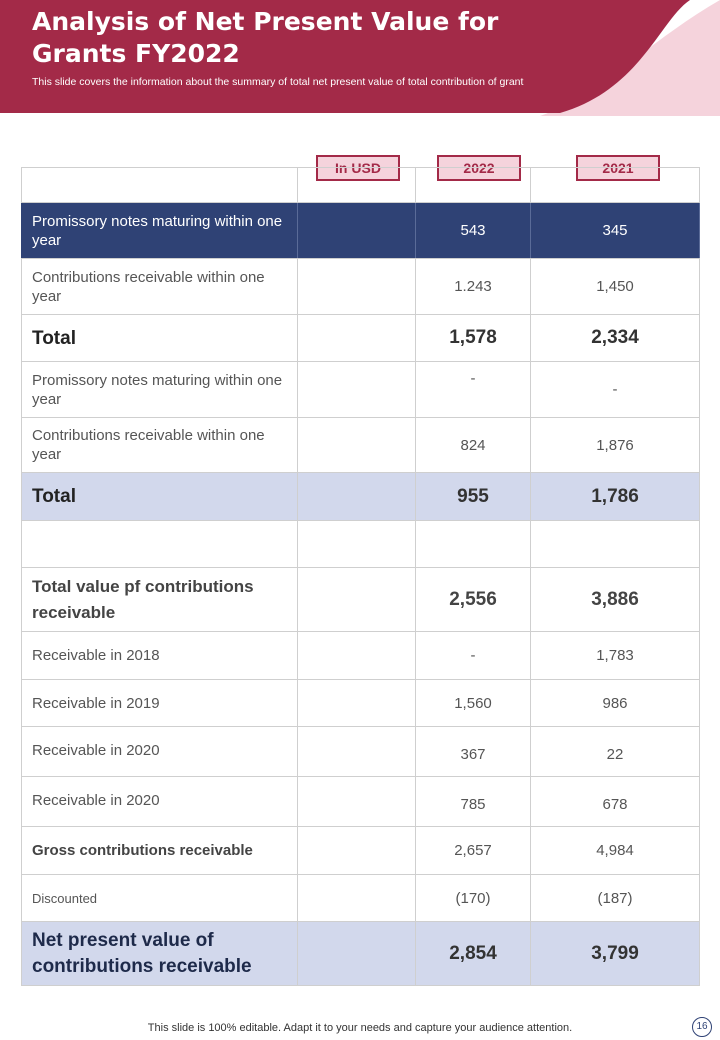 The height and width of the screenshot is (1040, 720). What do you see at coordinates (615, 496) in the screenshot?
I see `value-2021: 1,786` at bounding box center [615, 496].